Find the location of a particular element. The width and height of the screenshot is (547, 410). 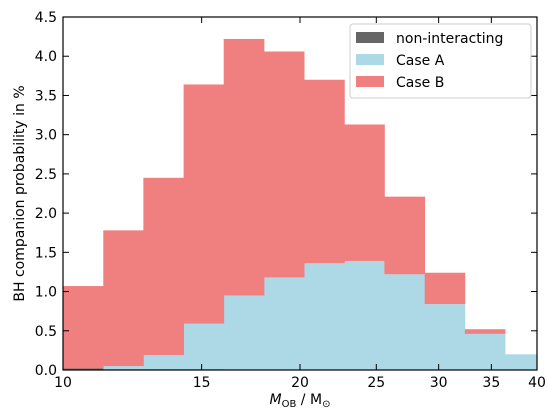

x-tick-label: 40 is located at coordinates (537, 383).